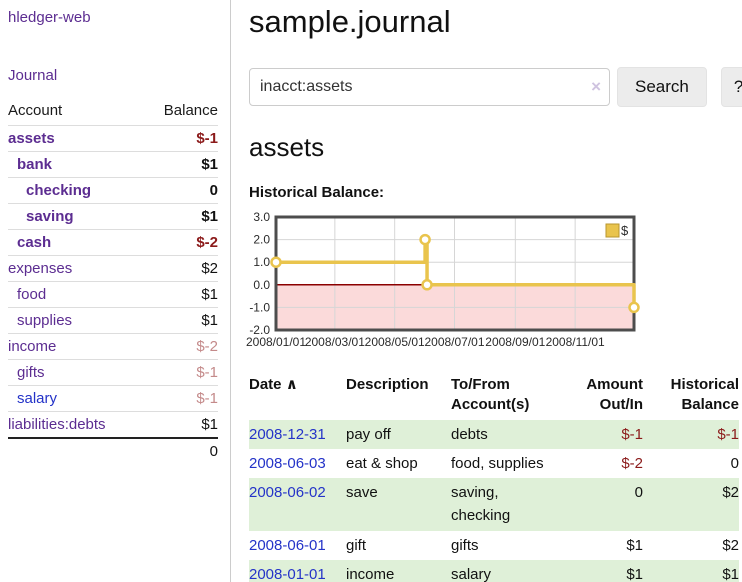  I want to click on accounts-total-row: 0, so click(113, 450).